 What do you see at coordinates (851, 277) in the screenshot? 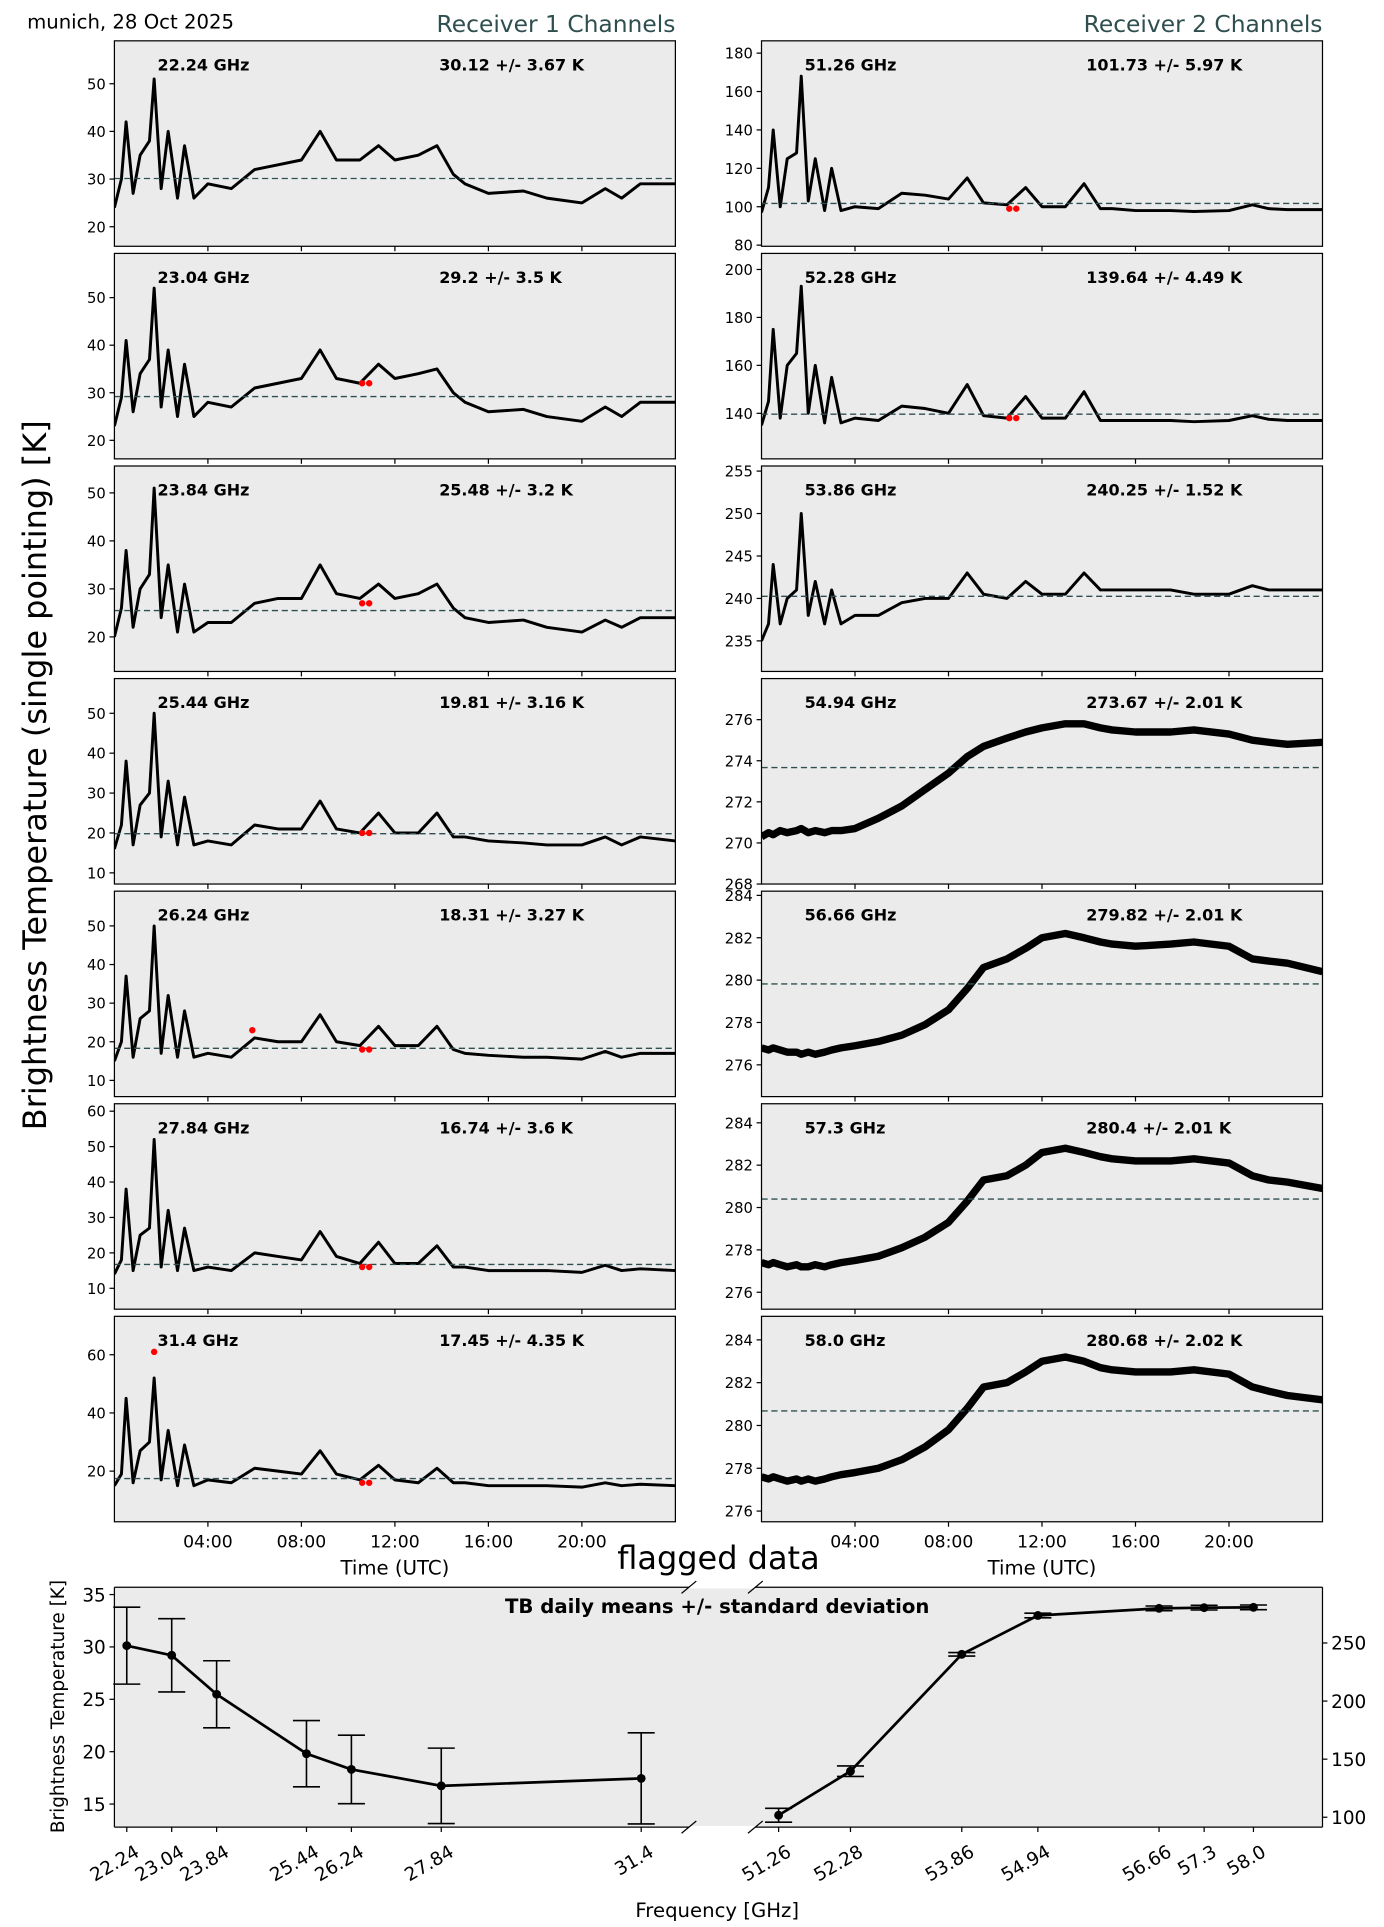
I see `channel-label: 52.28 GHz` at bounding box center [851, 277].